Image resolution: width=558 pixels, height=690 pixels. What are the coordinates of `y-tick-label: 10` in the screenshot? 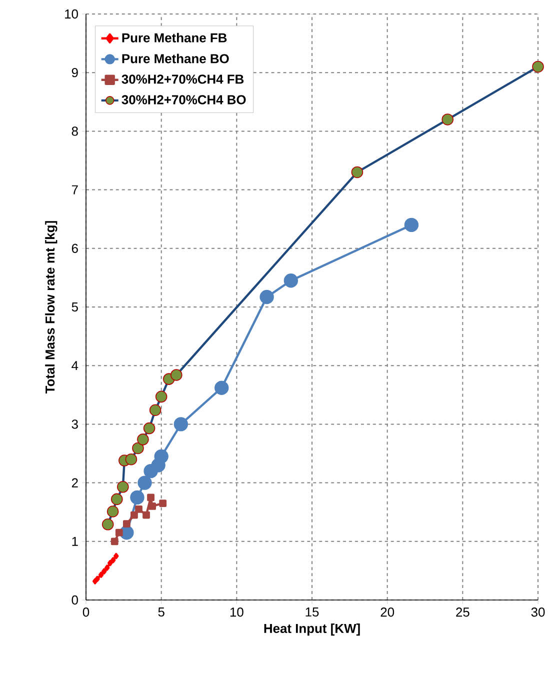 It's located at (71, 14).